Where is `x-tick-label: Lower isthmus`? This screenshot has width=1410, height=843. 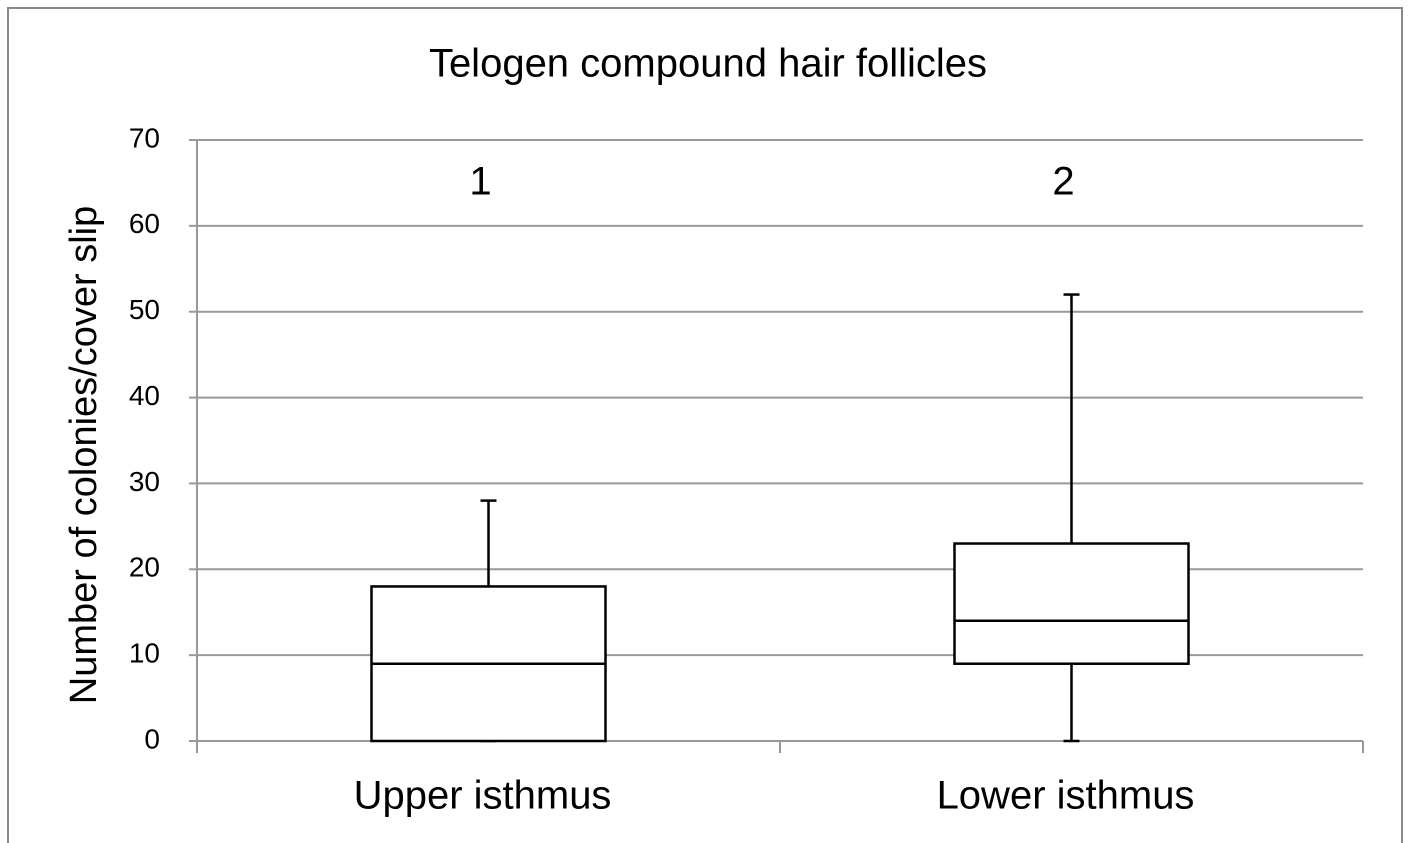
x-tick-label: Lower isthmus is located at coordinates (1066, 796).